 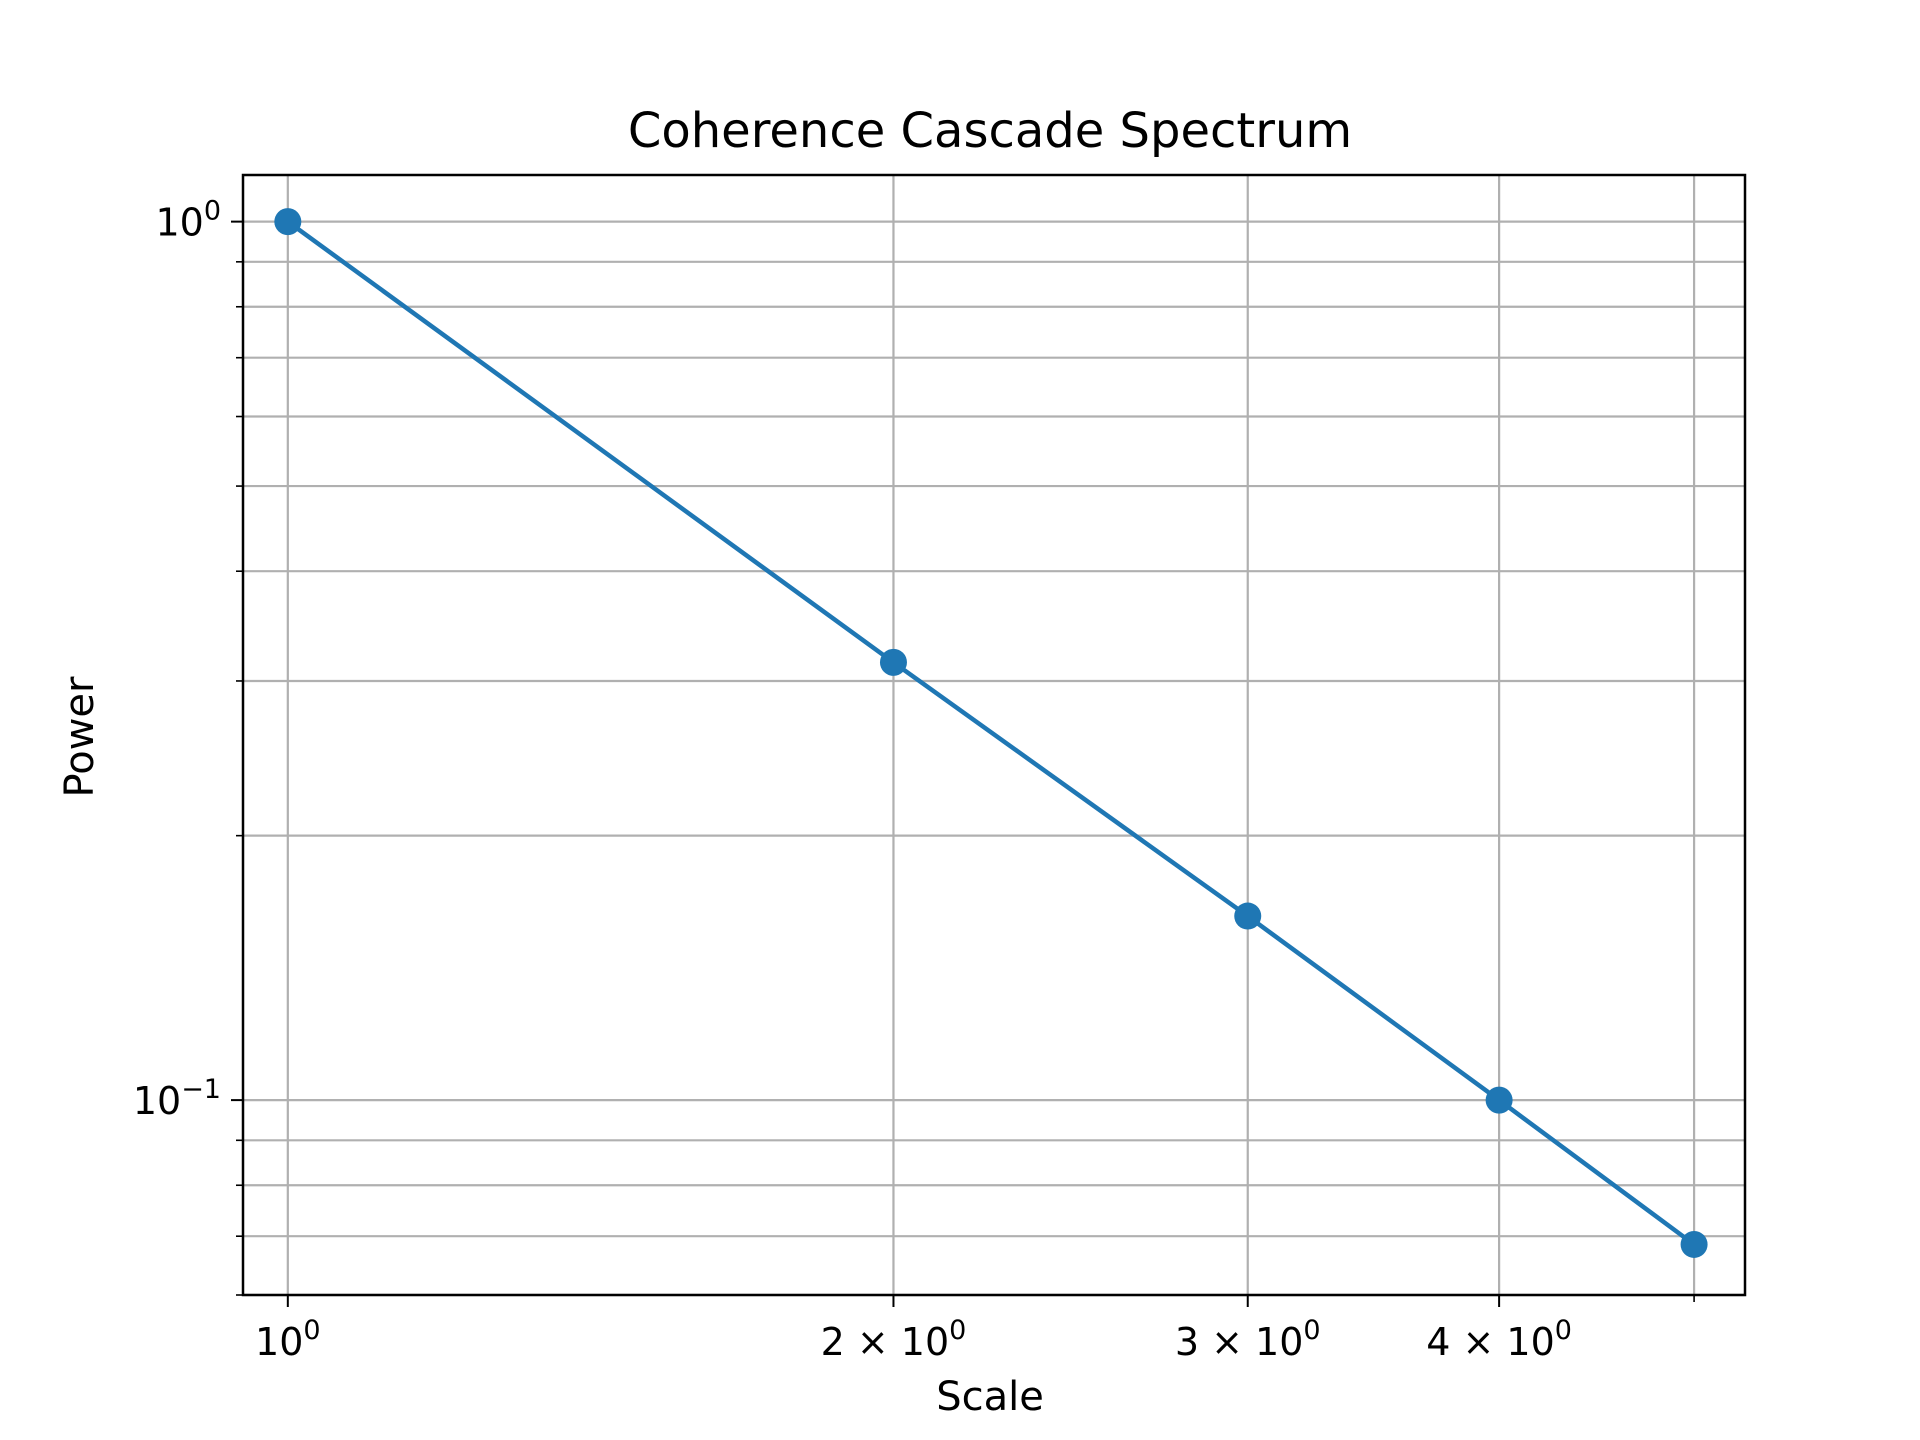 What do you see at coordinates (990, 131) in the screenshot?
I see `chart-title: Coherence Cascade Spectrum` at bounding box center [990, 131].